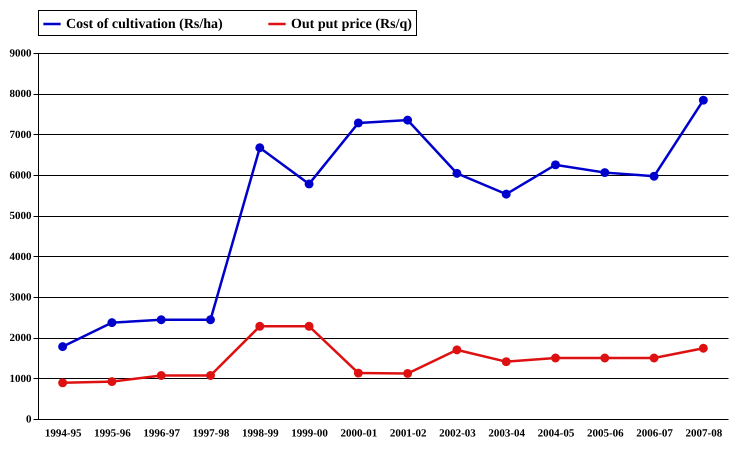 This screenshot has height=449, width=747. What do you see at coordinates (63, 434) in the screenshot?
I see `x-tick-label: 1994-95` at bounding box center [63, 434].